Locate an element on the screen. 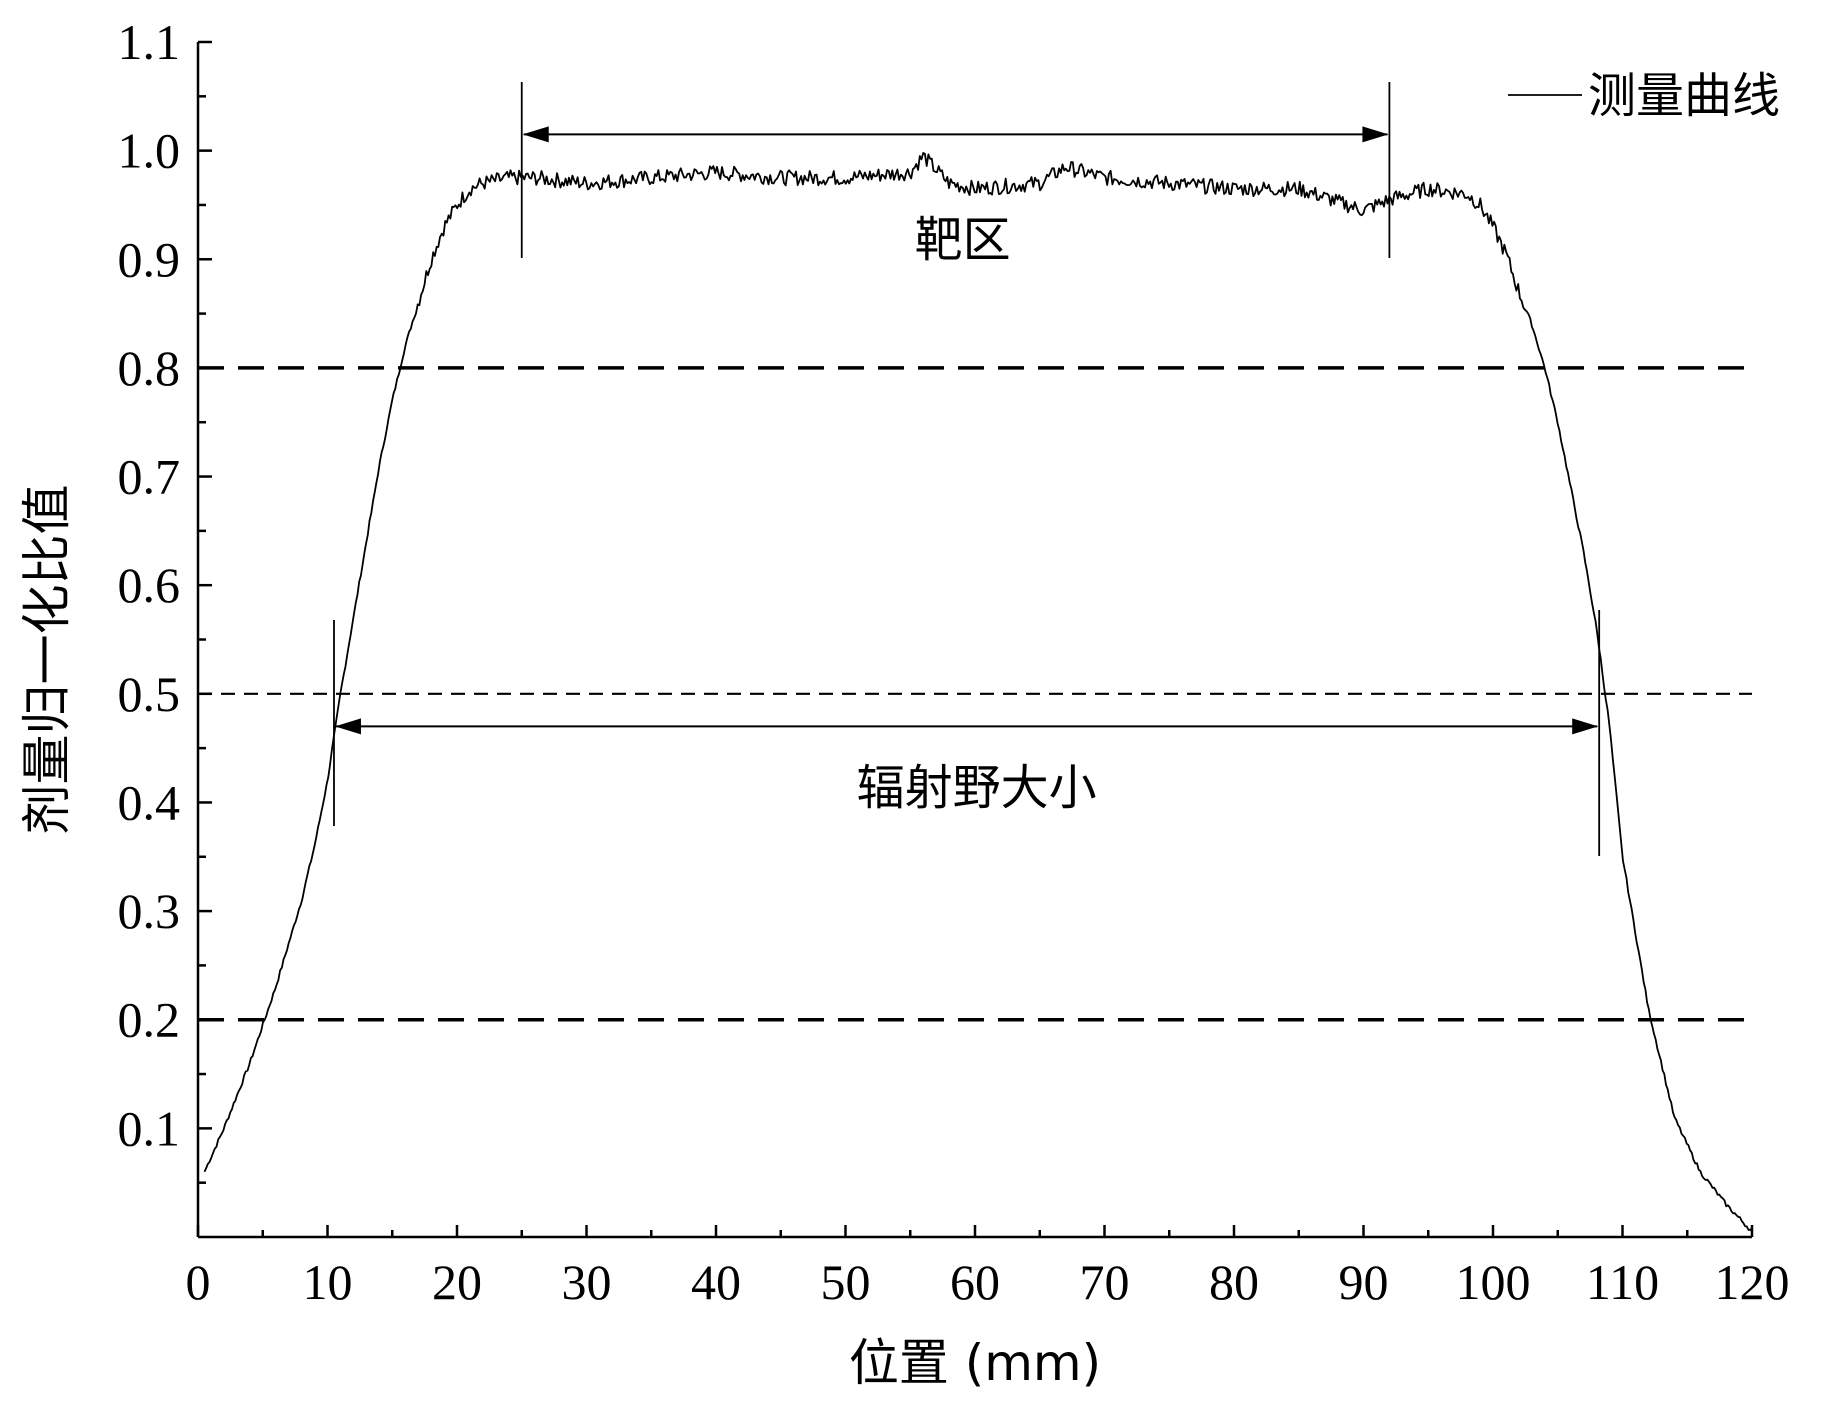  x-tick-label: 0 is located at coordinates (198, 1282).